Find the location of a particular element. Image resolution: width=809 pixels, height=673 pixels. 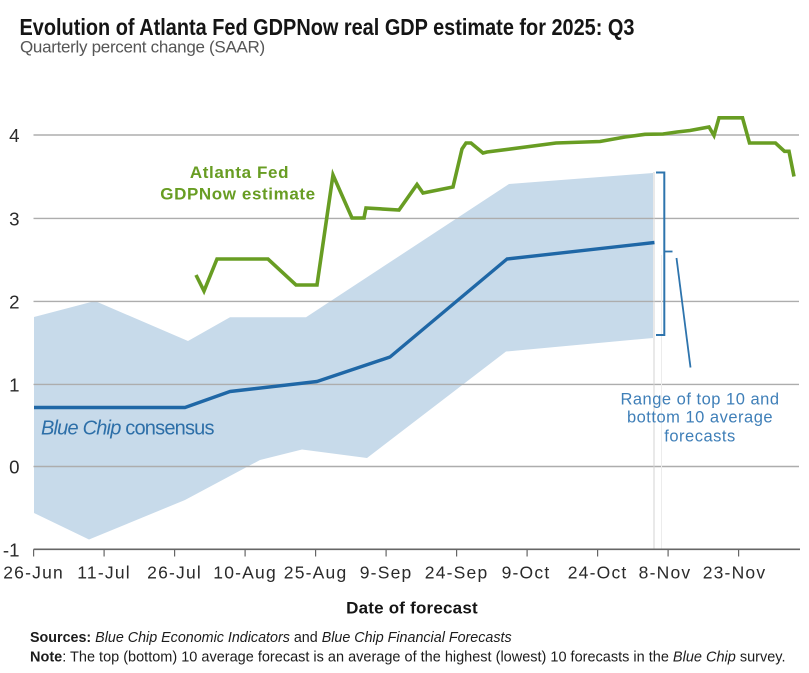

svg-text: bottom 10 average is located at coordinates (700, 418).